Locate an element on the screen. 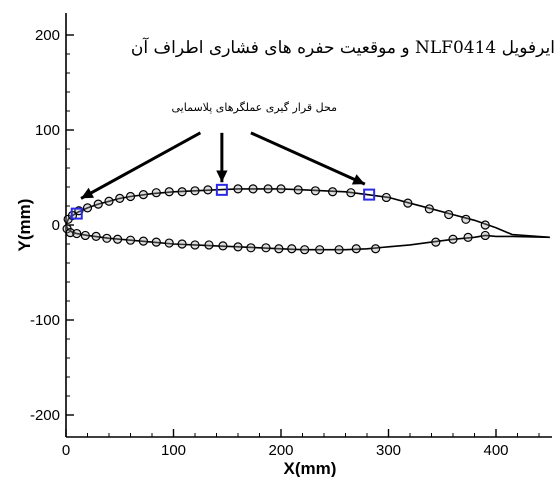 This screenshot has height=477, width=560. x-tick-label: 200 is located at coordinates (280, 450).